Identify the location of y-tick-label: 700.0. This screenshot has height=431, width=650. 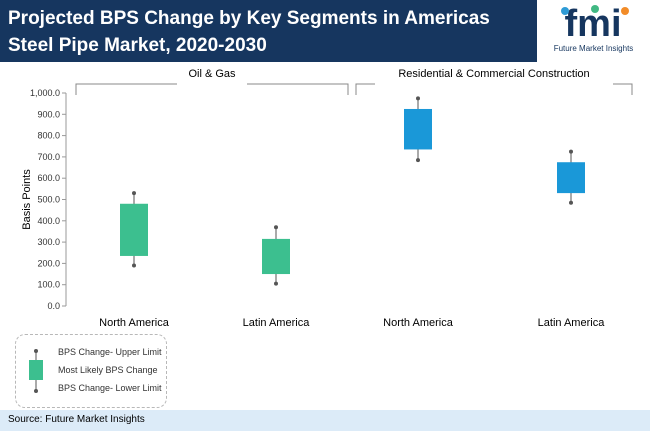
(48, 157).